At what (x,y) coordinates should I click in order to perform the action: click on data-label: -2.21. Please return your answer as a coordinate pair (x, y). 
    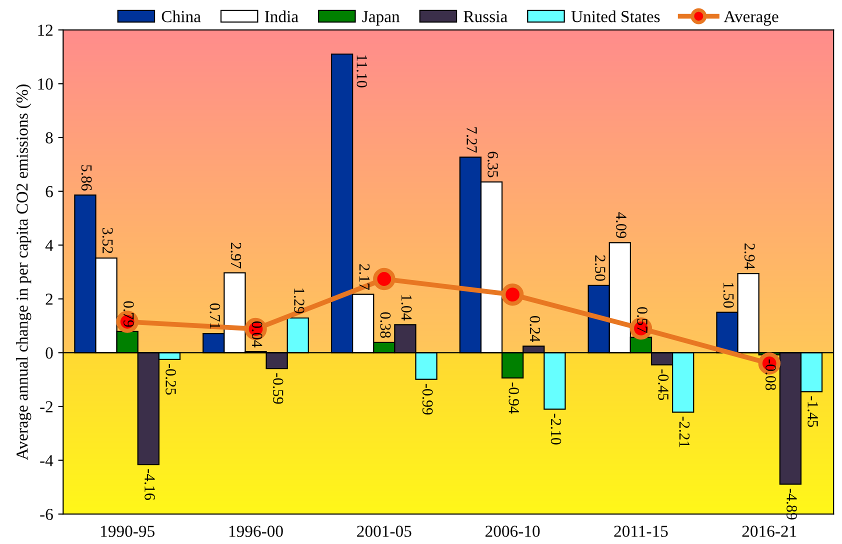
    Looking at the image, I should click on (684, 432).